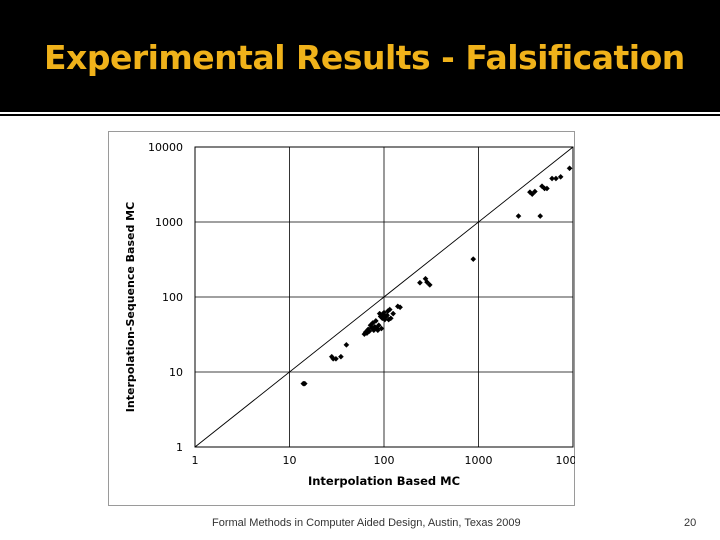 The width and height of the screenshot is (720, 540). Describe the element at coordinates (384, 481) in the screenshot. I see `x-axis-label: Interpolation Based MC` at that location.